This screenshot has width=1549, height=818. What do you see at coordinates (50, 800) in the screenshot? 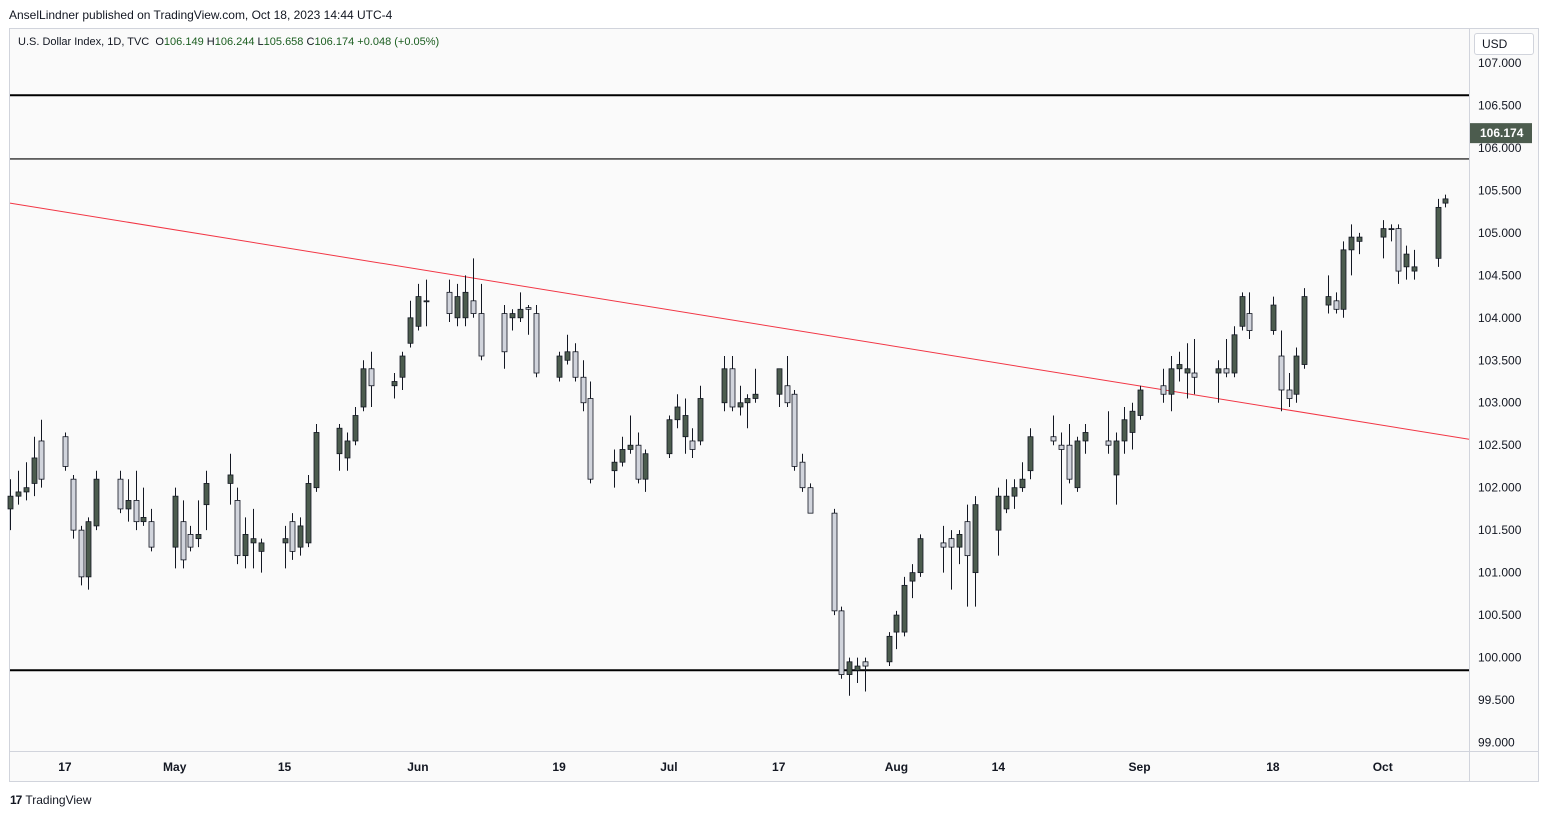
I see `tradingview-logo: 17 TradingView` at bounding box center [50, 800].